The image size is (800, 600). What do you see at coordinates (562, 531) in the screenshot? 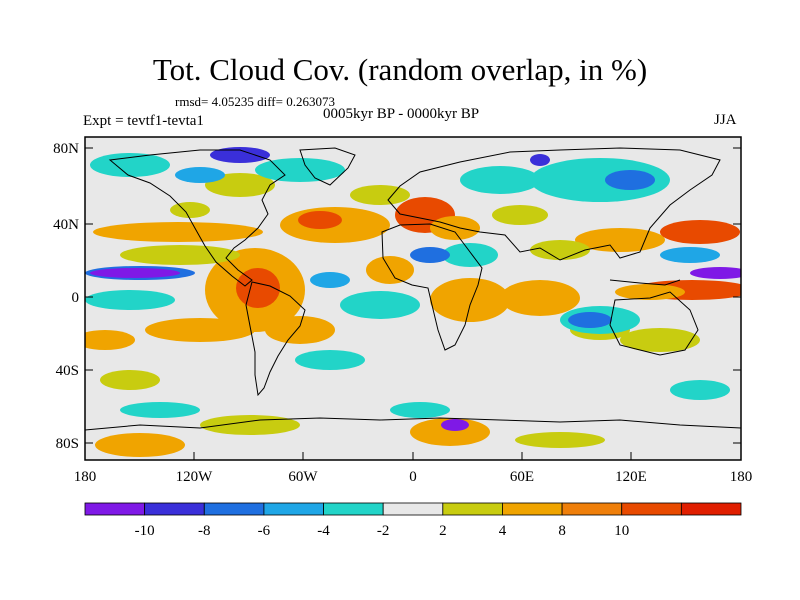
I see `colorbar-label: 8` at bounding box center [562, 531].